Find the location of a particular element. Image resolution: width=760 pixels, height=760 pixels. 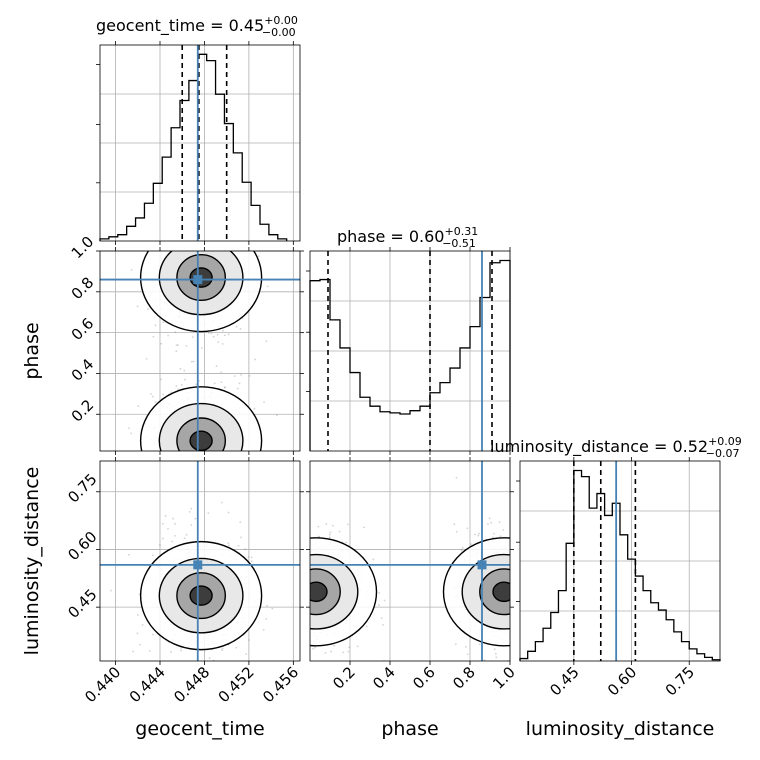

scatter-geocent-time-luminosity-distance-xtick-label: 0.456 is located at coordinates (280, 684).